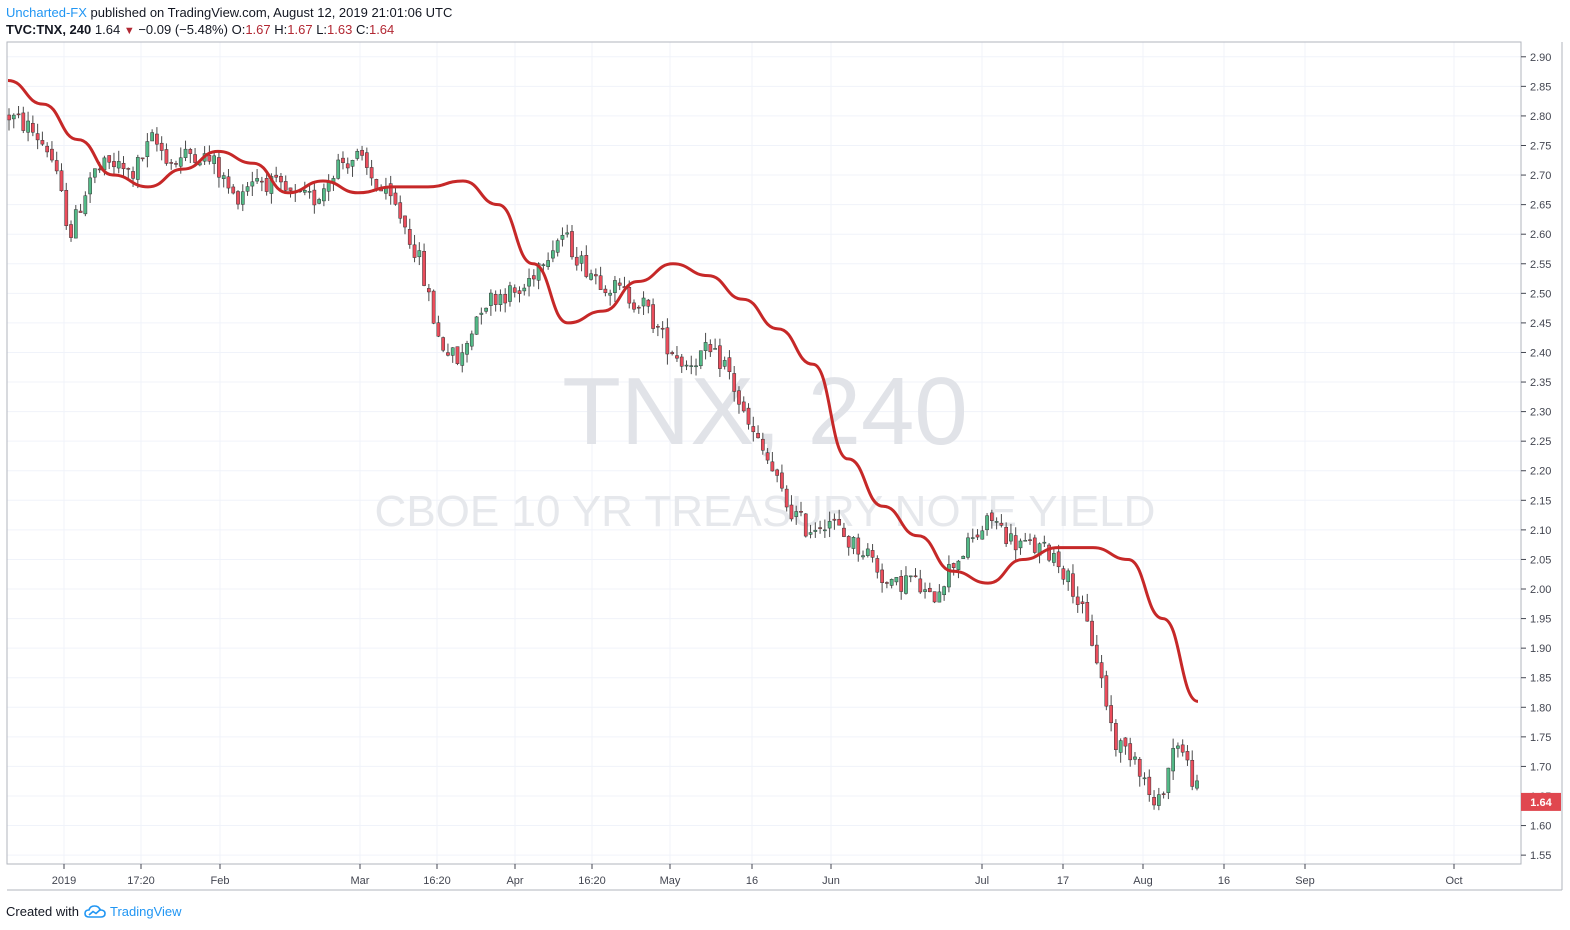 This screenshot has width=1570, height=930. Describe the element at coordinates (765, 411) in the screenshot. I see `watermark-symbol: TNX, 240` at that location.